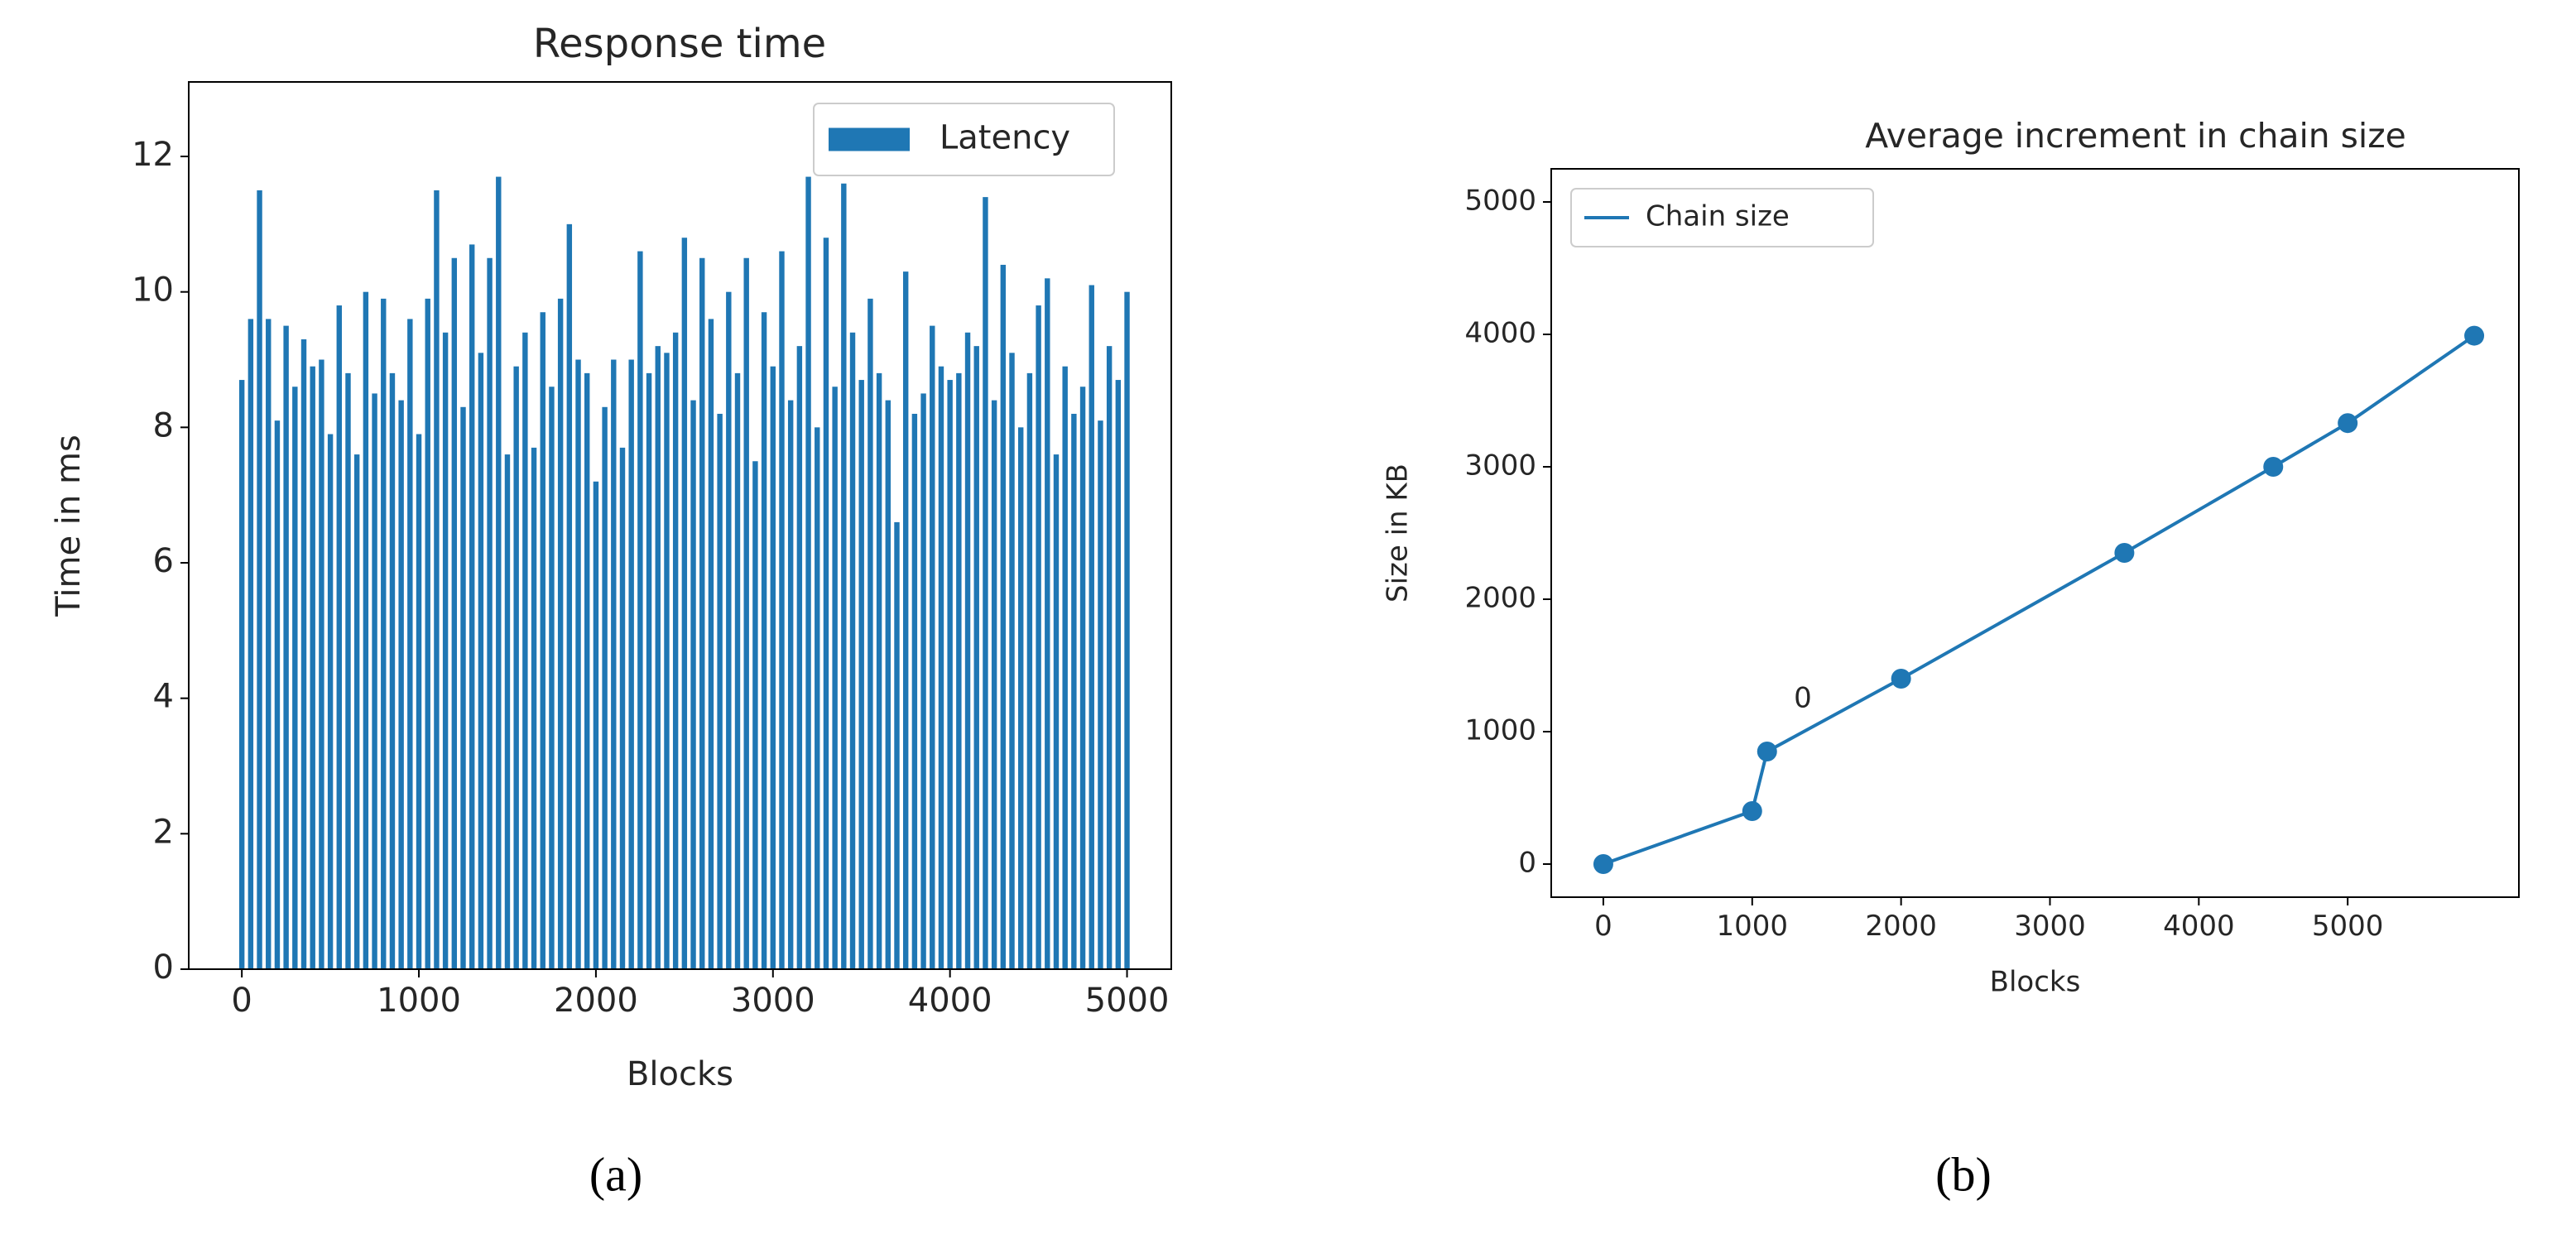 This screenshot has width=2576, height=1239. What do you see at coordinates (1500, 466) in the screenshot?
I see `y-tick-label: 3000` at bounding box center [1500, 466].